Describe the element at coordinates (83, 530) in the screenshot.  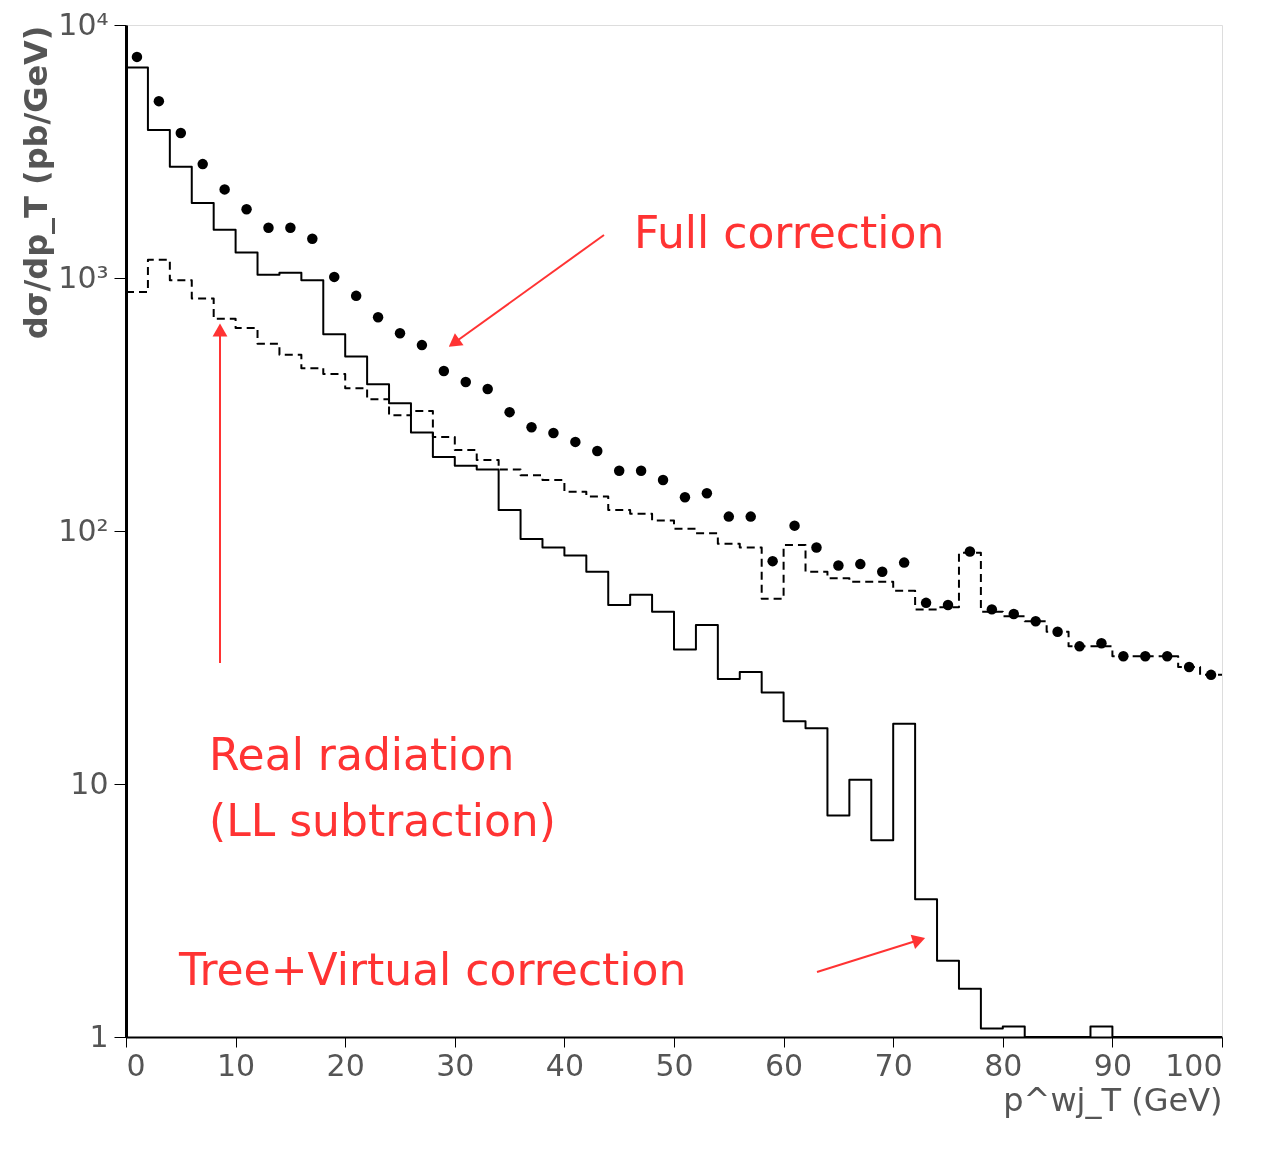
I see `y-tick-label: 10²` at that location.